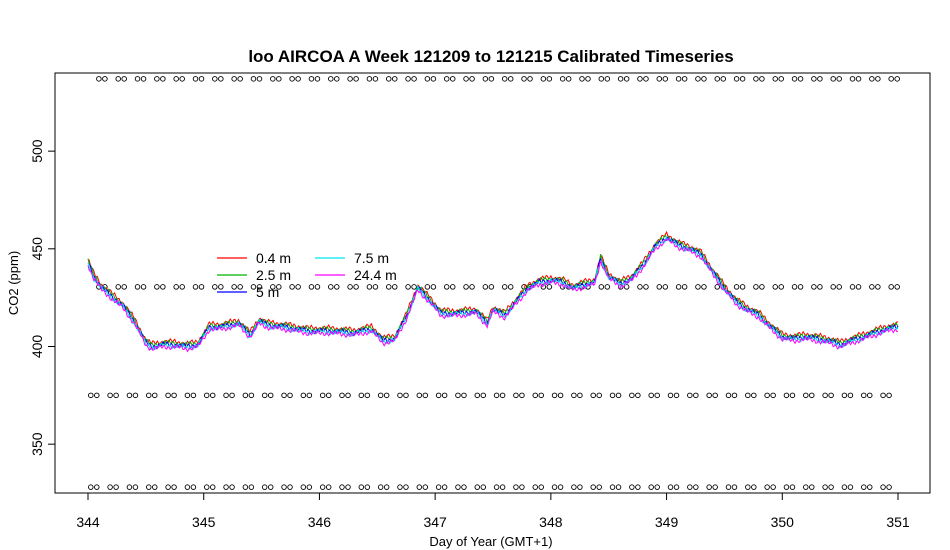  What do you see at coordinates (783, 522) in the screenshot?
I see `x-tick-label: 350` at bounding box center [783, 522].